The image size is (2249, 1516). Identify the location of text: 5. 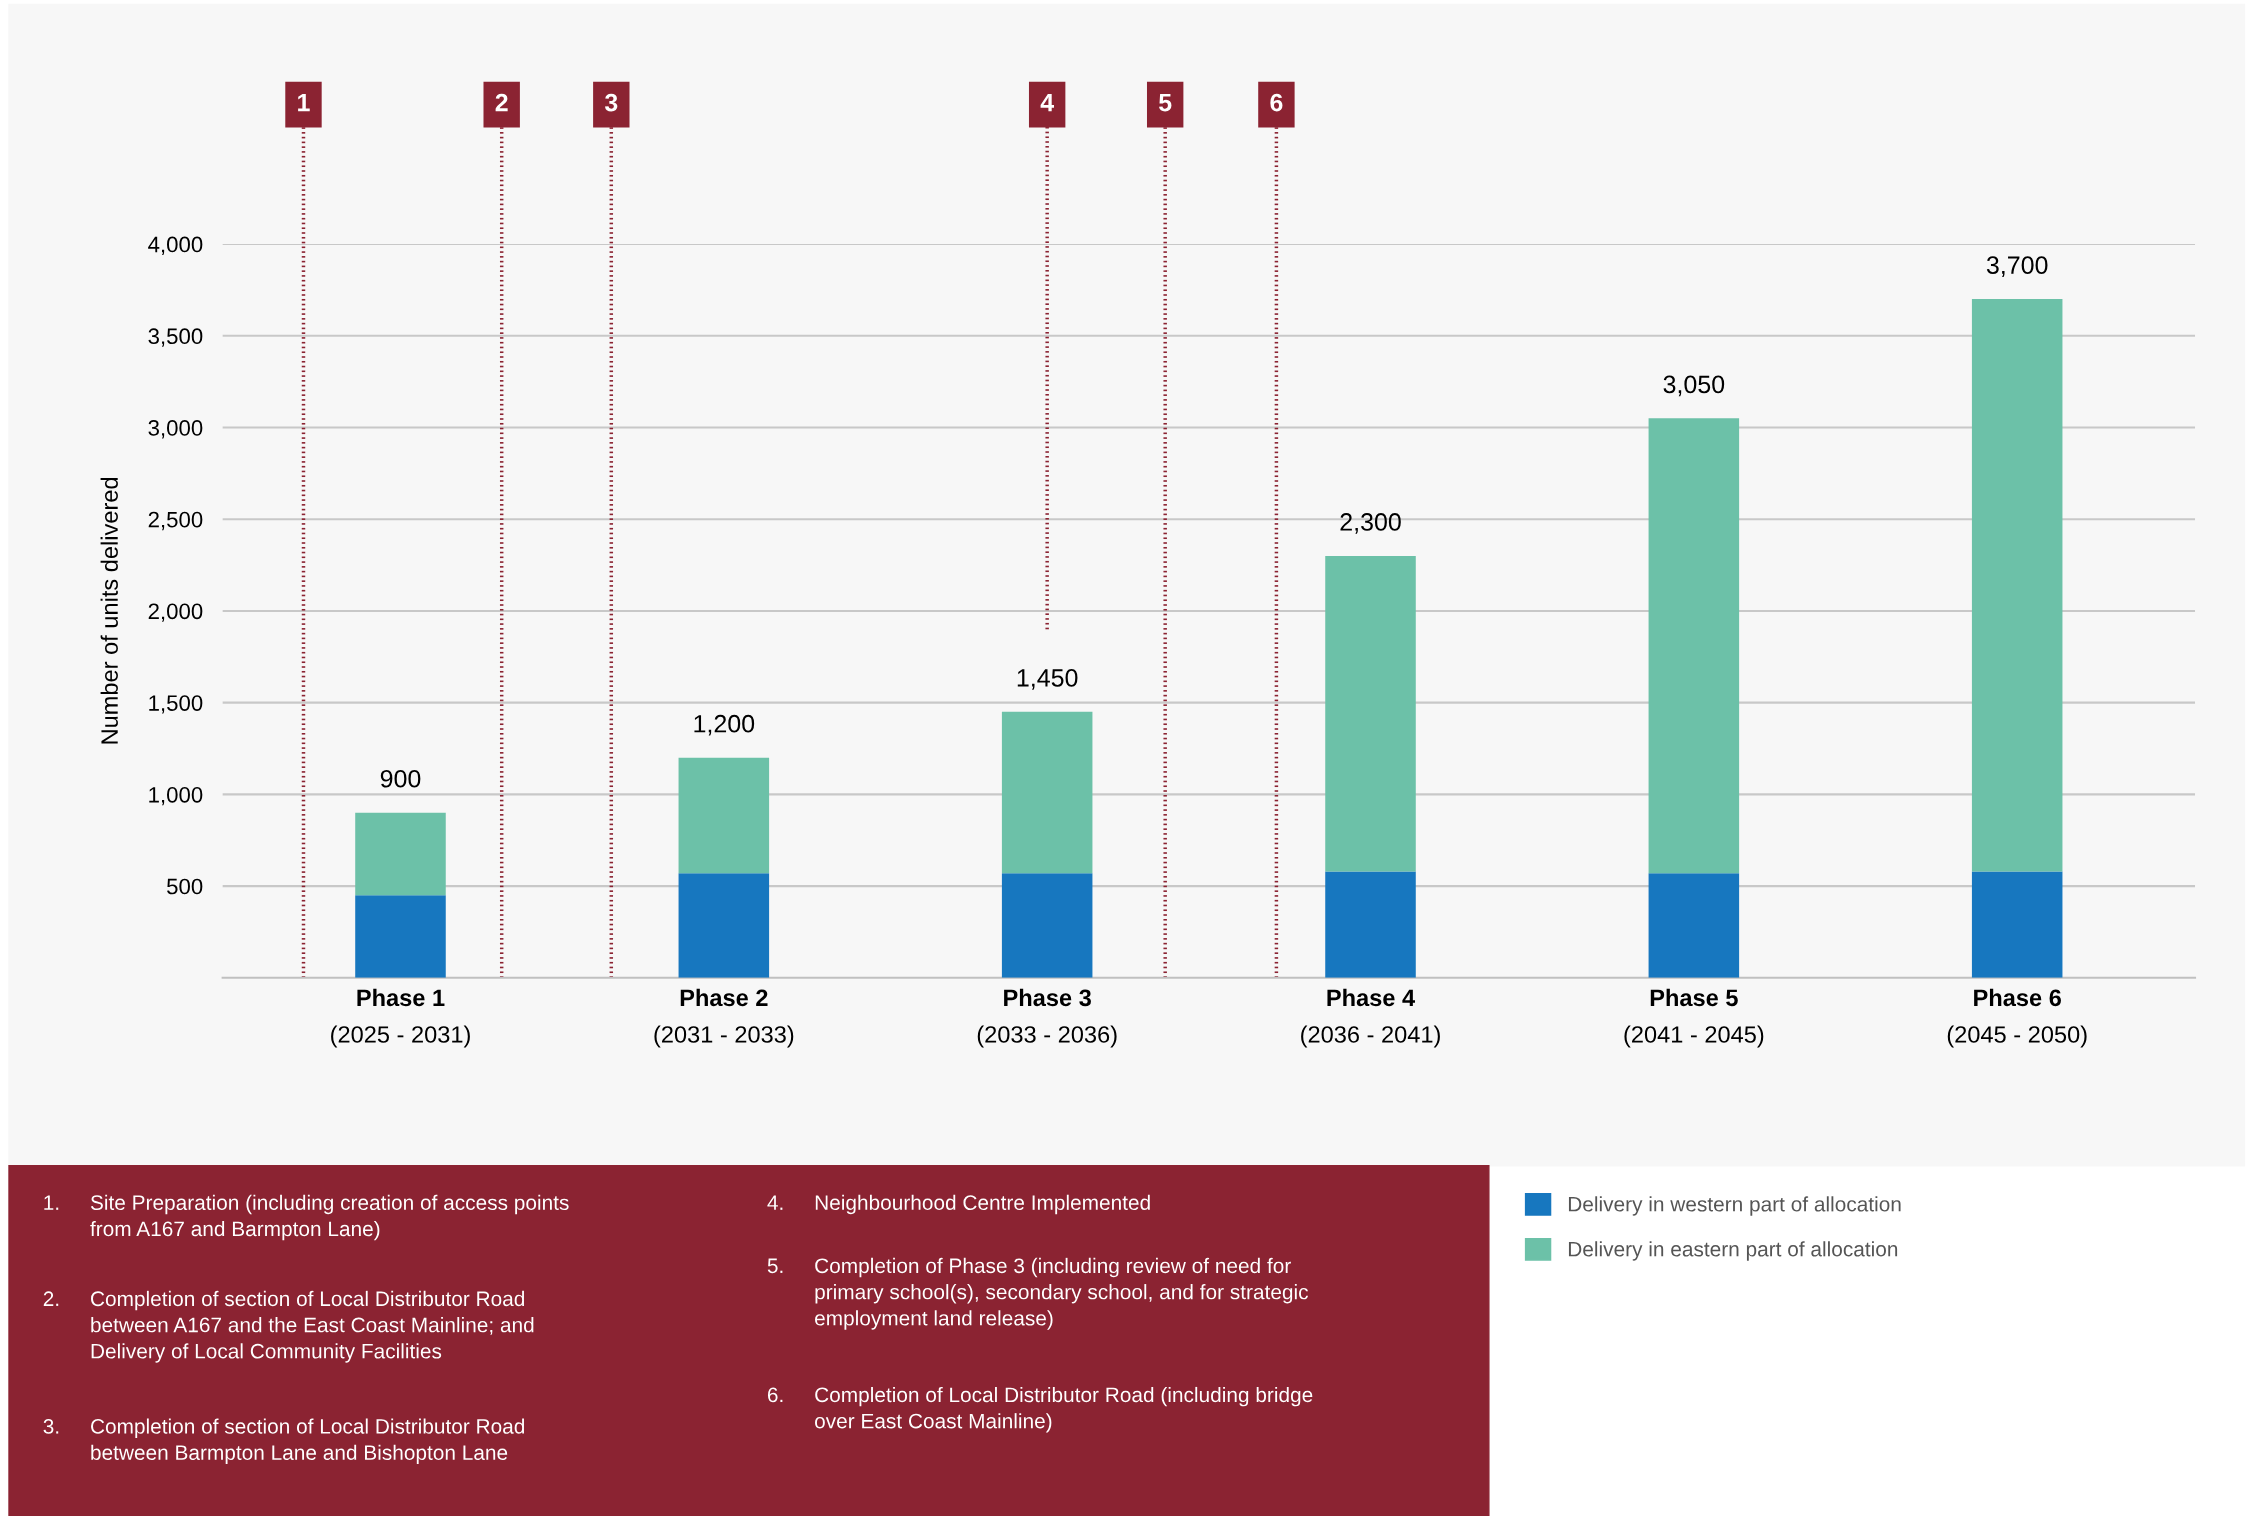
(1165, 102).